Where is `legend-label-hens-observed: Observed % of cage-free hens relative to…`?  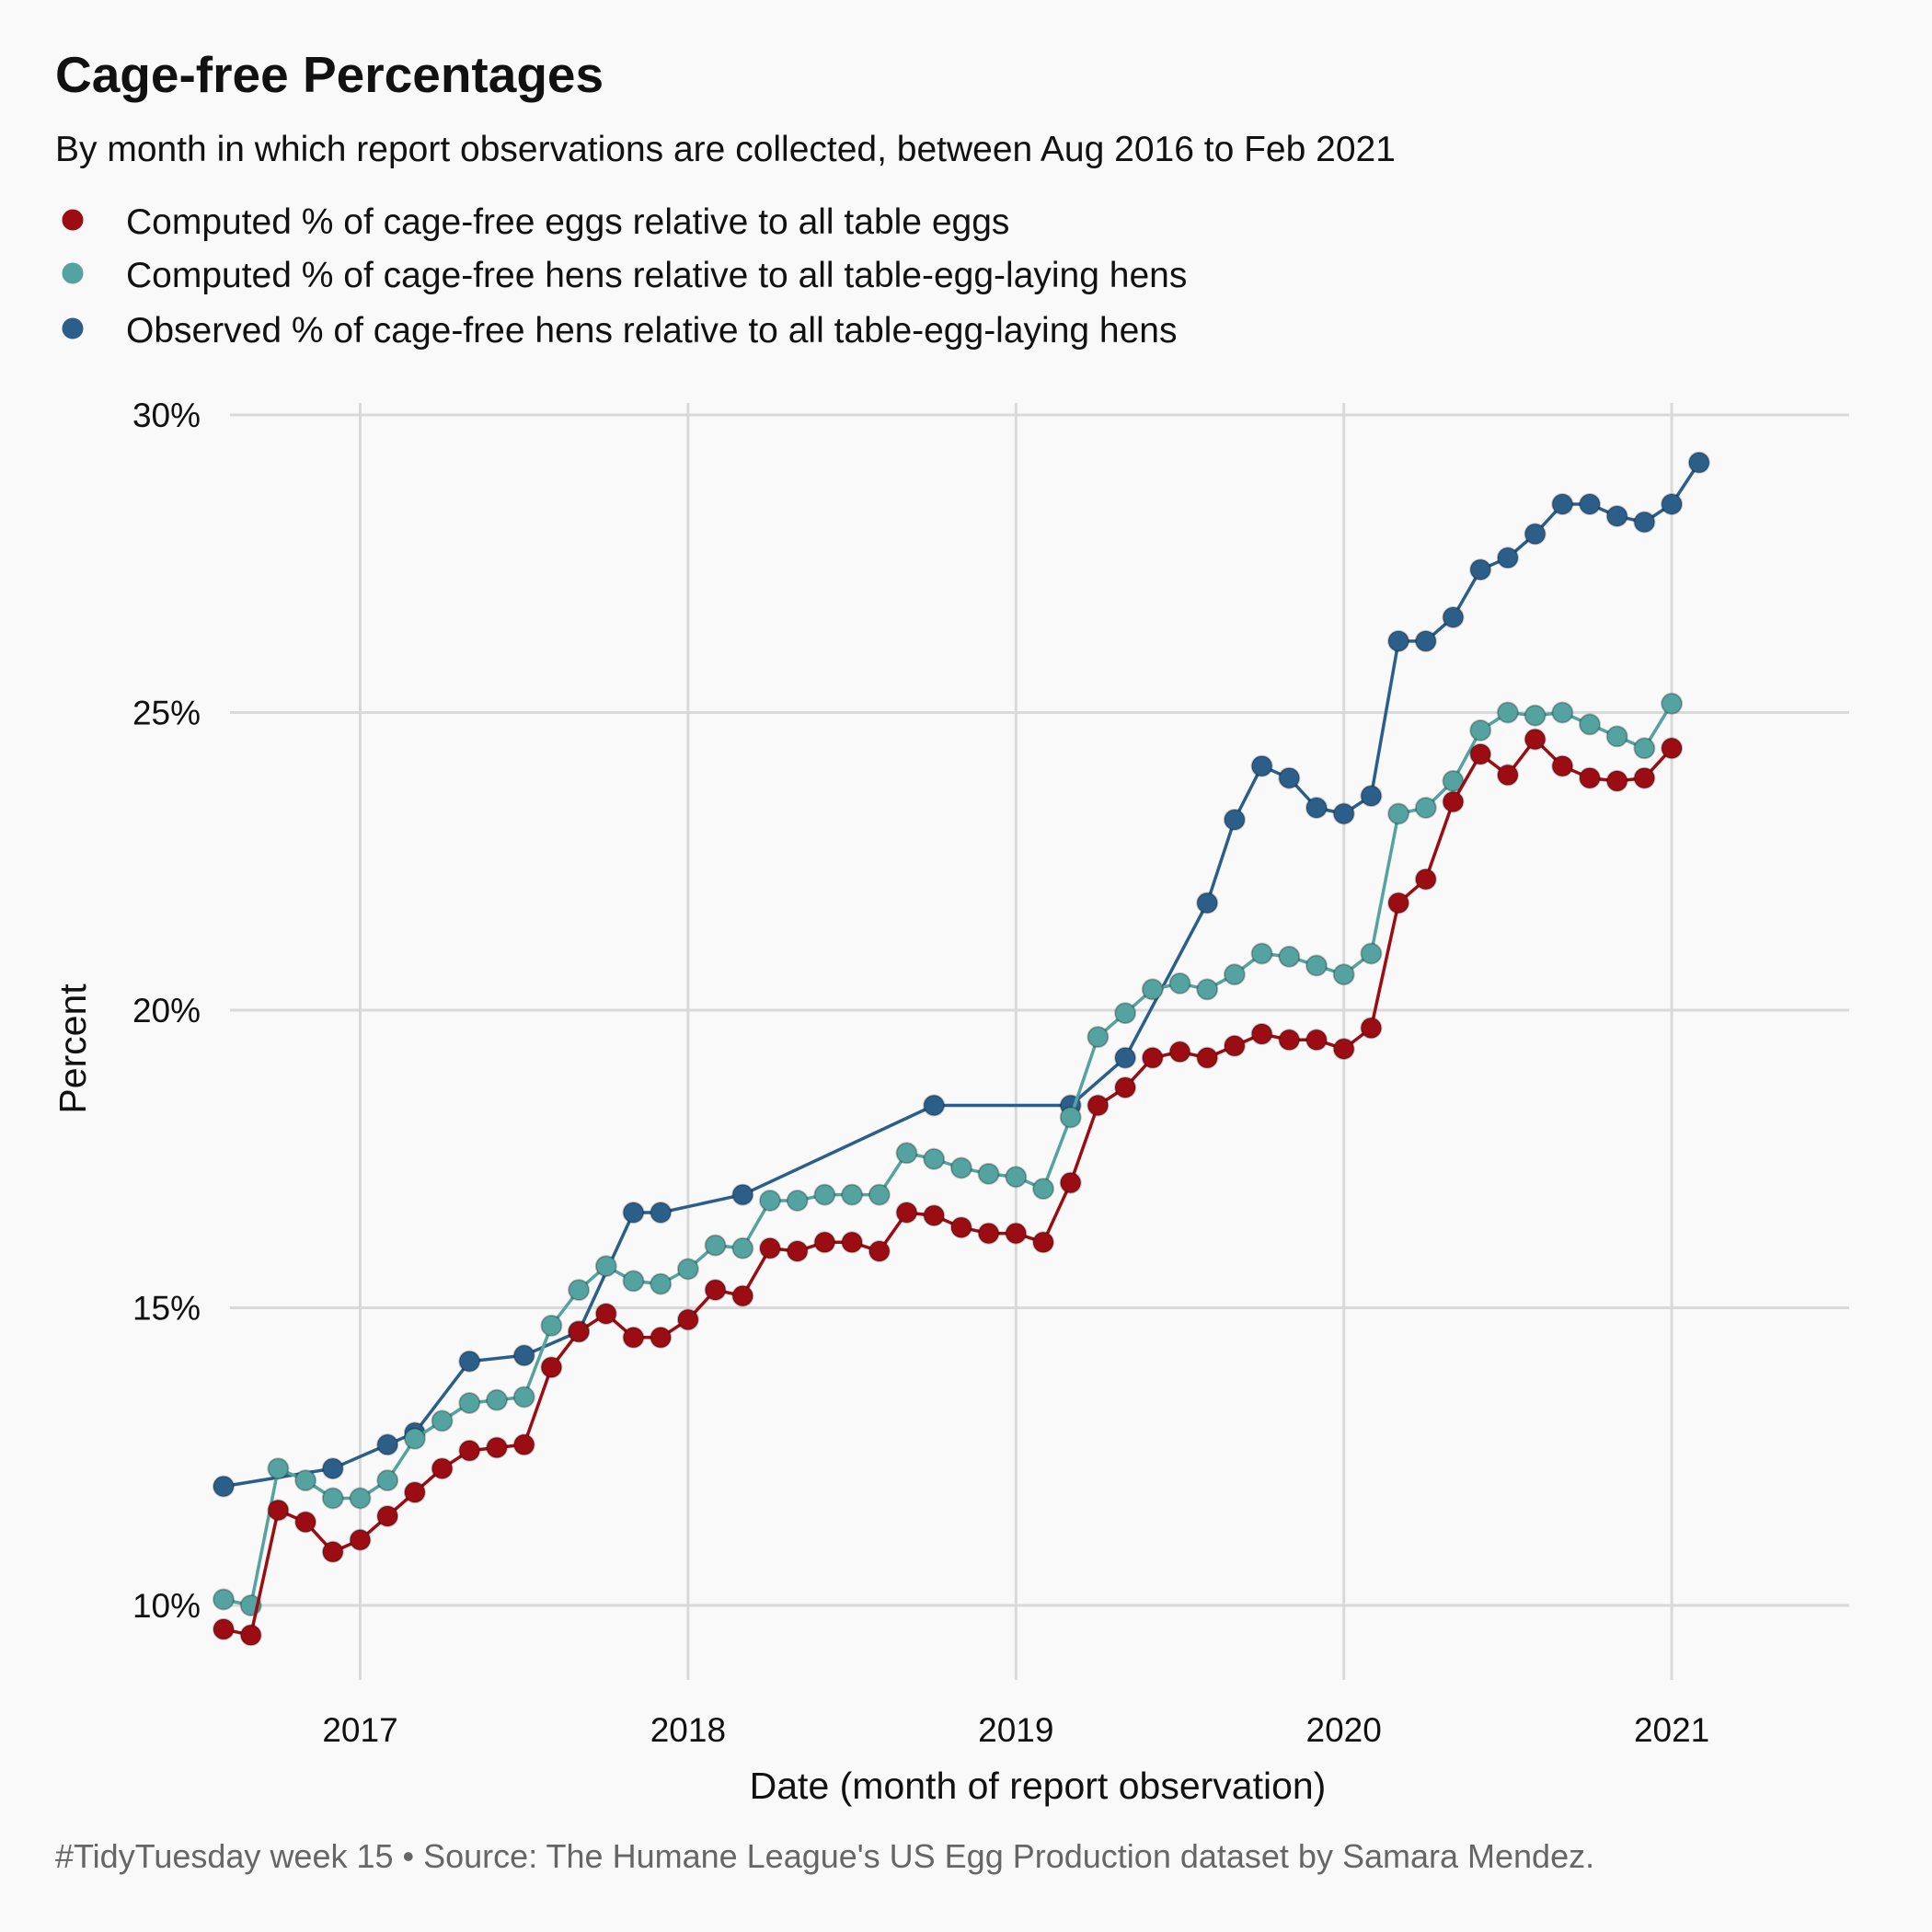
legend-label-hens-observed: Observed % of cage-free hens relative to… is located at coordinates (651, 331).